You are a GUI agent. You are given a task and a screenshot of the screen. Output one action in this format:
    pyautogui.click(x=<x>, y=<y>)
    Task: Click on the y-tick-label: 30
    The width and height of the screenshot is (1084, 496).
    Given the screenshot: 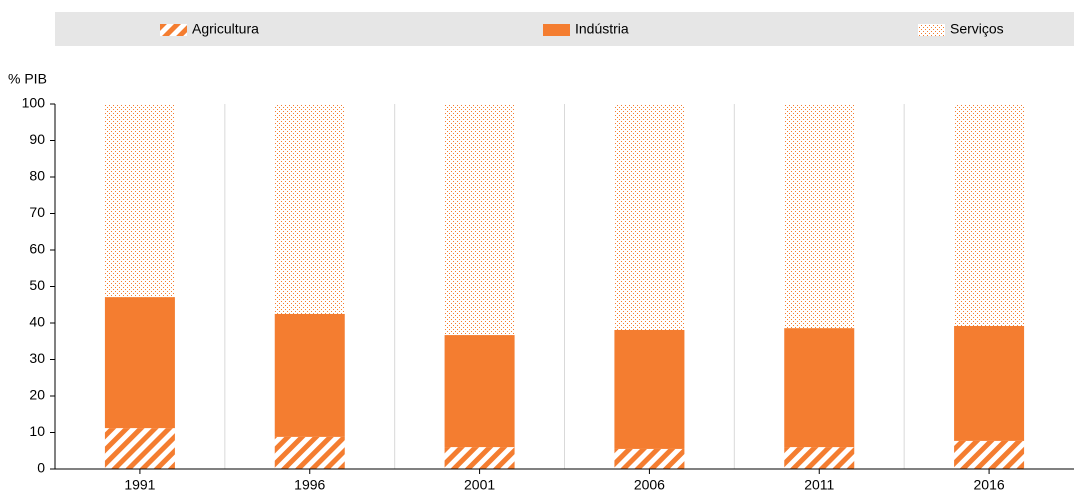 What is the action you would take?
    pyautogui.click(x=37, y=358)
    